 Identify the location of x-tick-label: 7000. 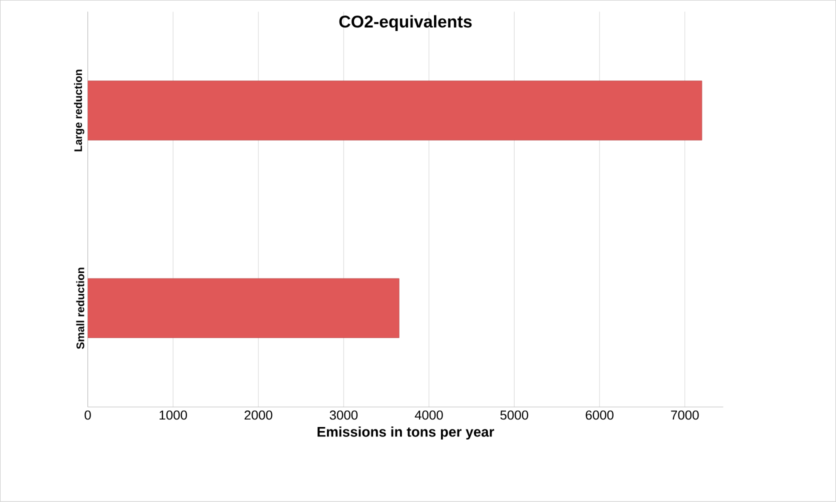
(685, 415).